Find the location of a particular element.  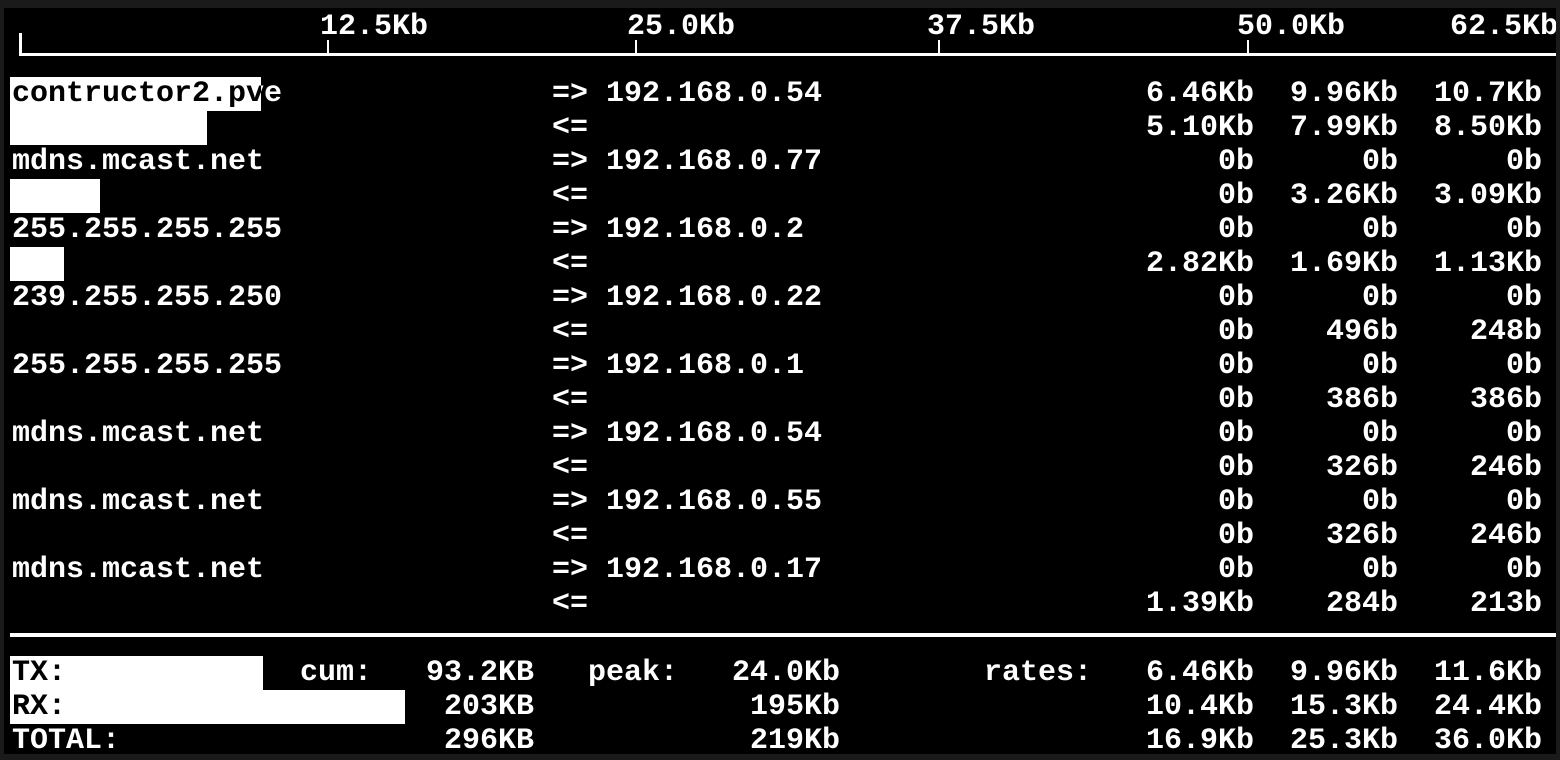

rx-rate-40s: 246b is located at coordinates (1505, 468).